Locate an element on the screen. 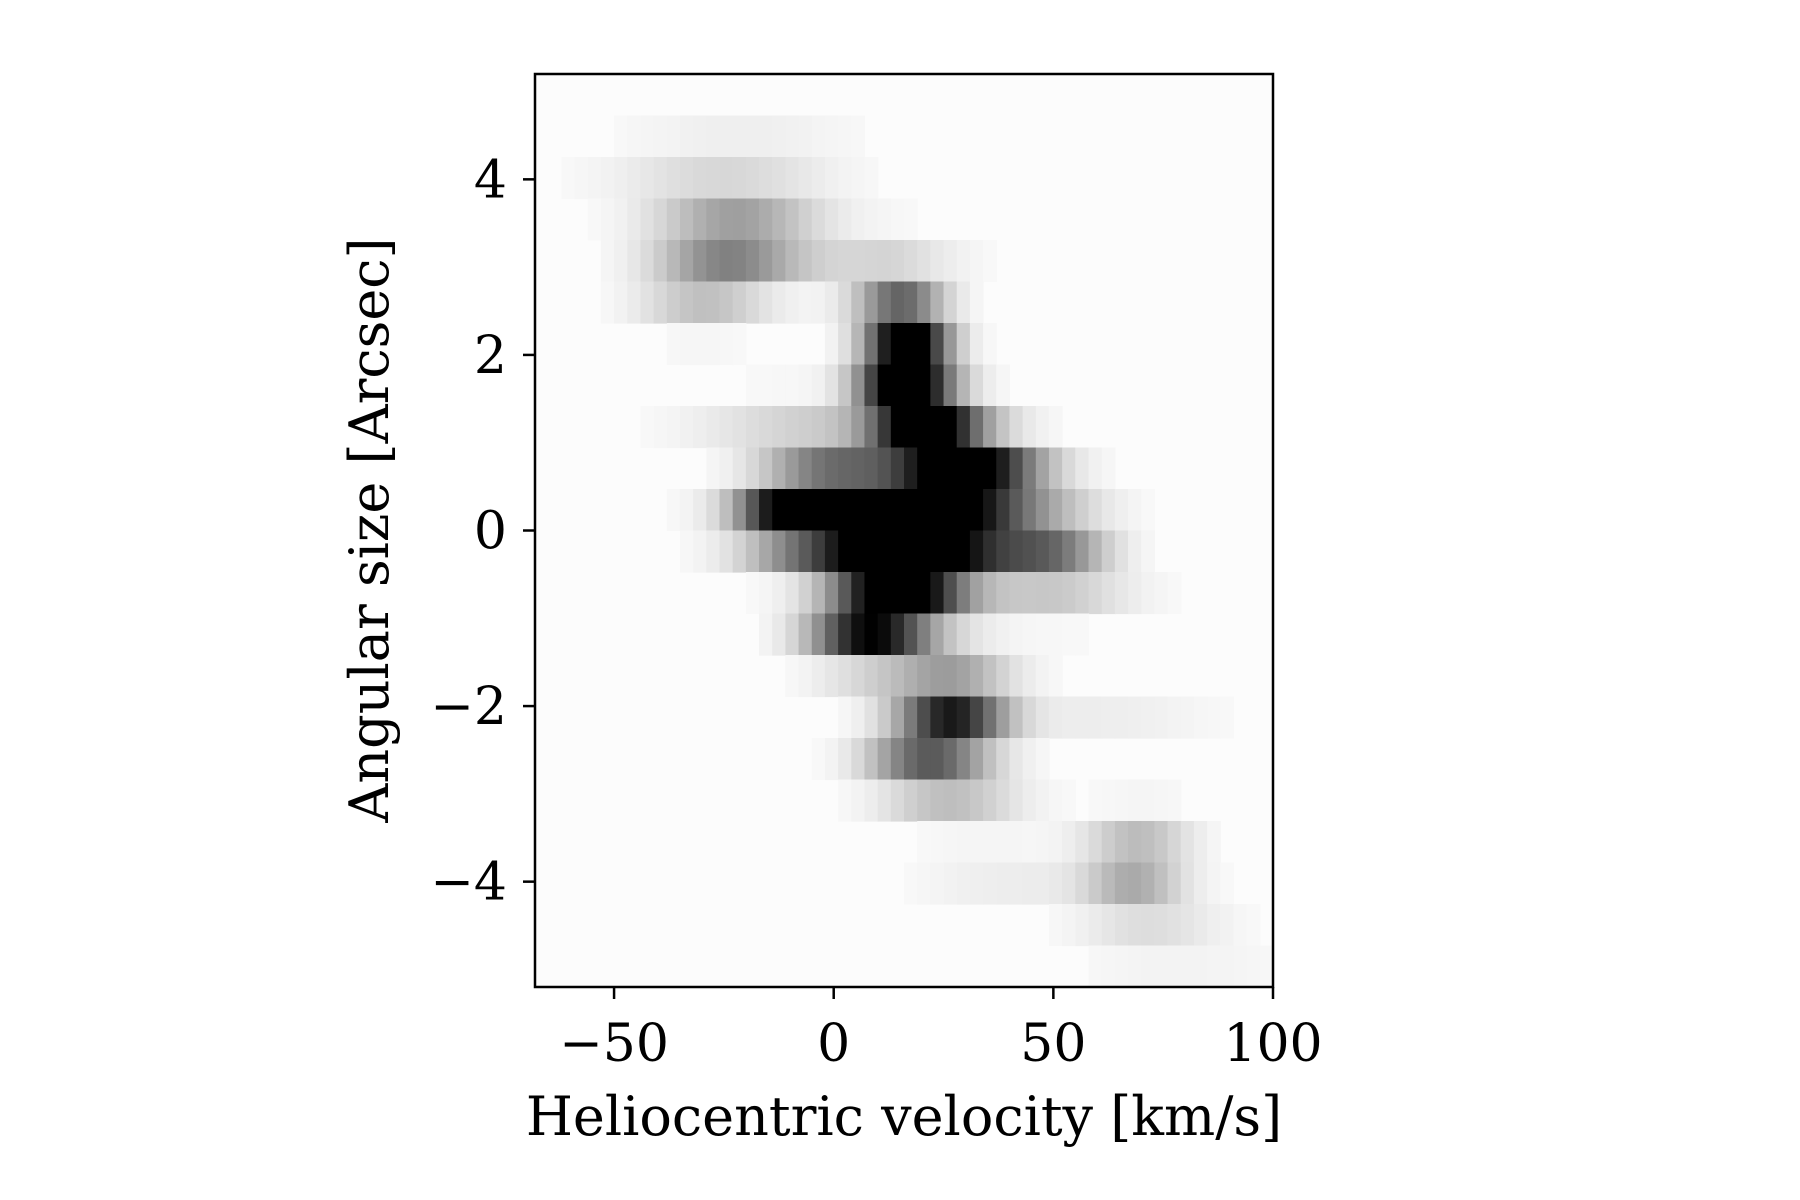 Image resolution: width=1800 pixels, height=1200 pixels. x-tick-label: 0 is located at coordinates (833, 1044).